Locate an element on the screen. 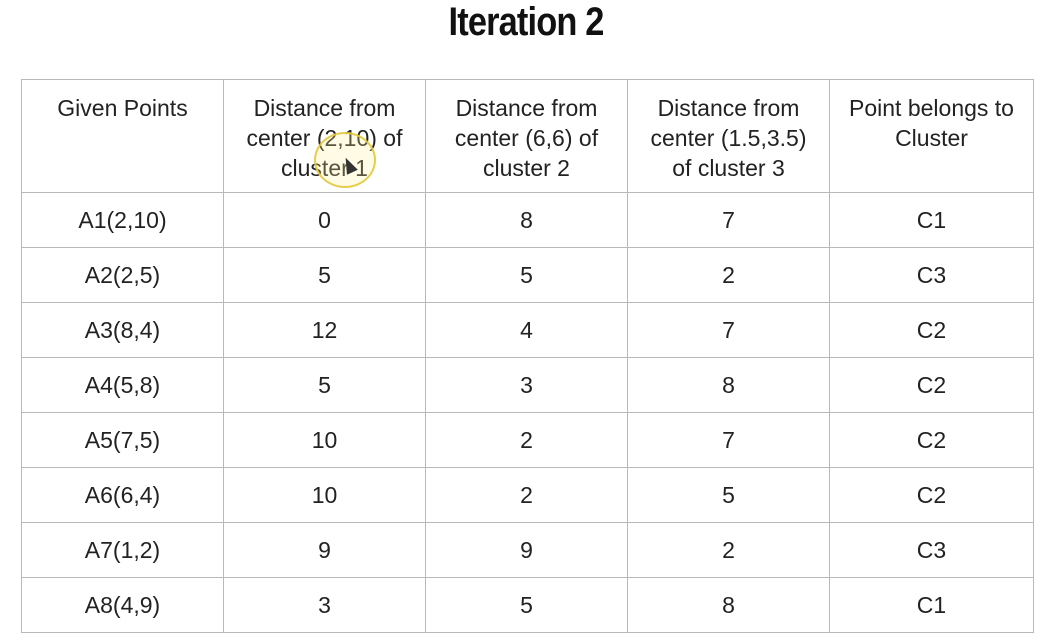 This screenshot has height=643, width=1042. table-row: A2(2,5) 5 5 2 C3 is located at coordinates (527, 275).